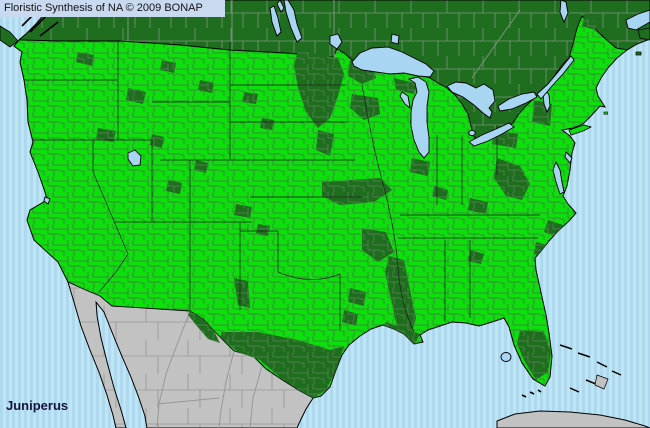 This screenshot has width=650, height=428. I want to click on great-salt-lake, so click(134, 158).